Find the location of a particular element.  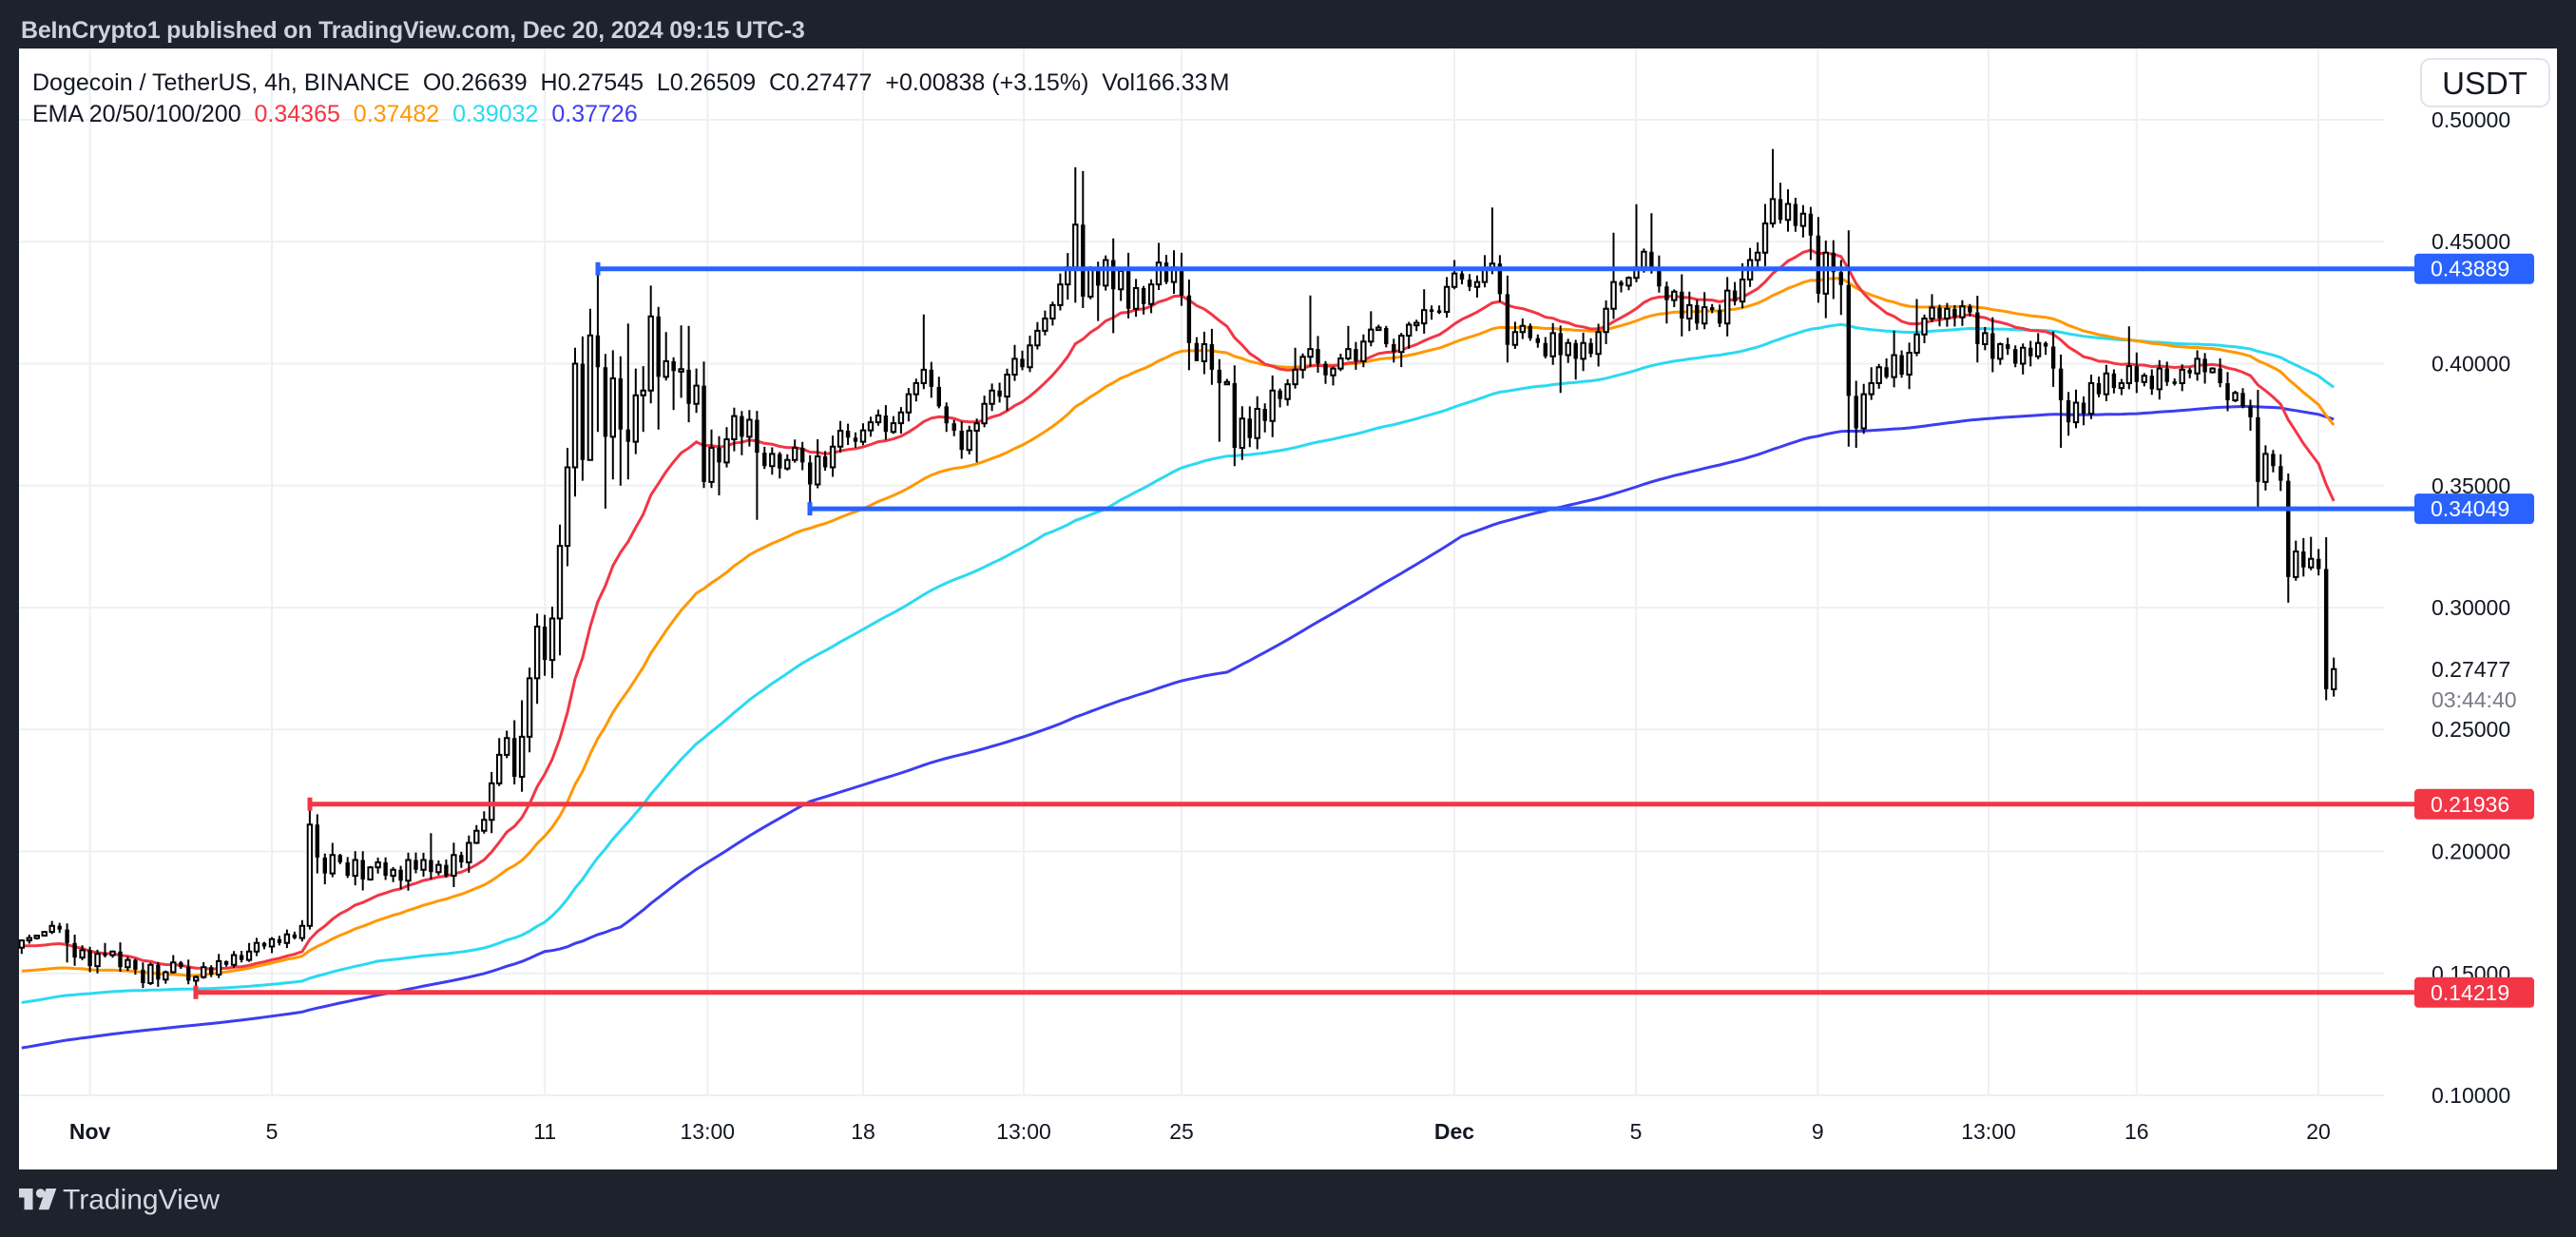

svg-text: Dec is located at coordinates (1454, 1131).